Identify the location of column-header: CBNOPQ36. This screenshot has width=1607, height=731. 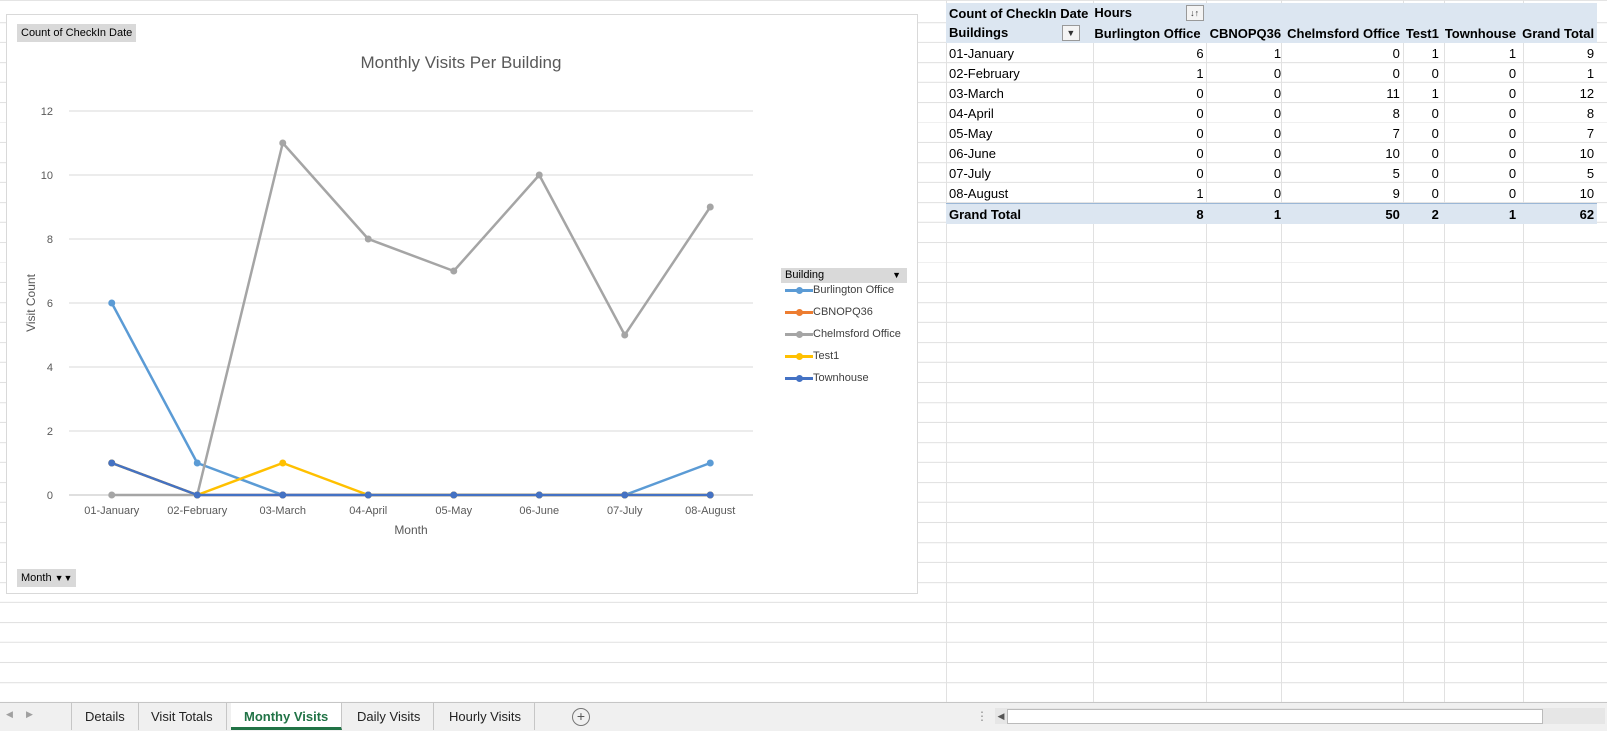
(1245, 33).